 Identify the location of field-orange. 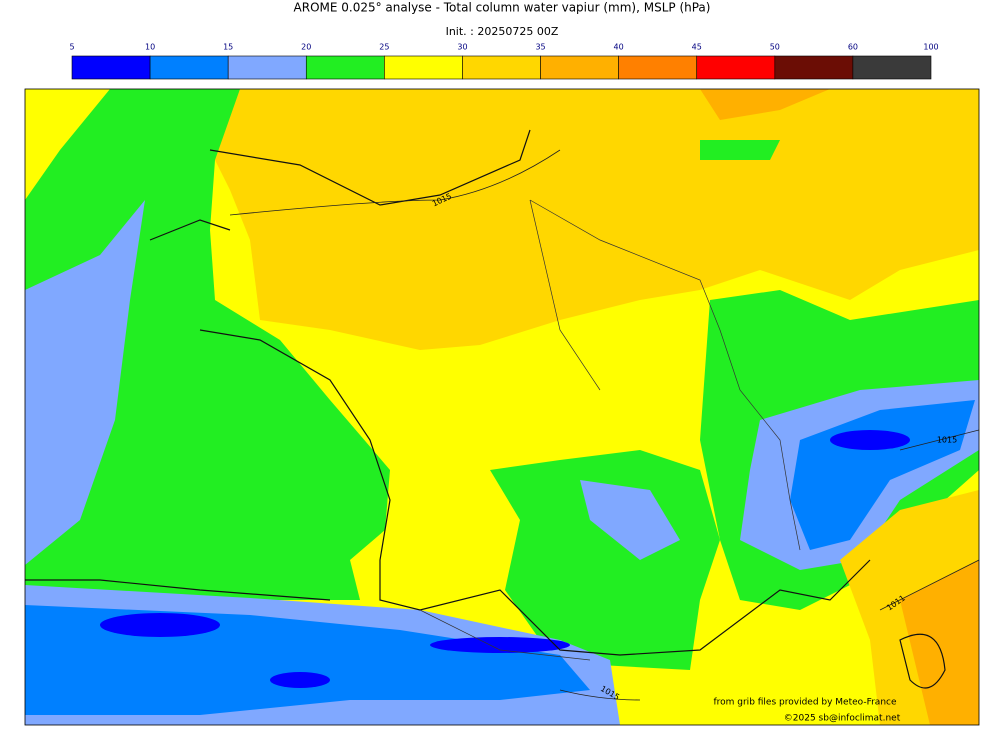
(765, 104).